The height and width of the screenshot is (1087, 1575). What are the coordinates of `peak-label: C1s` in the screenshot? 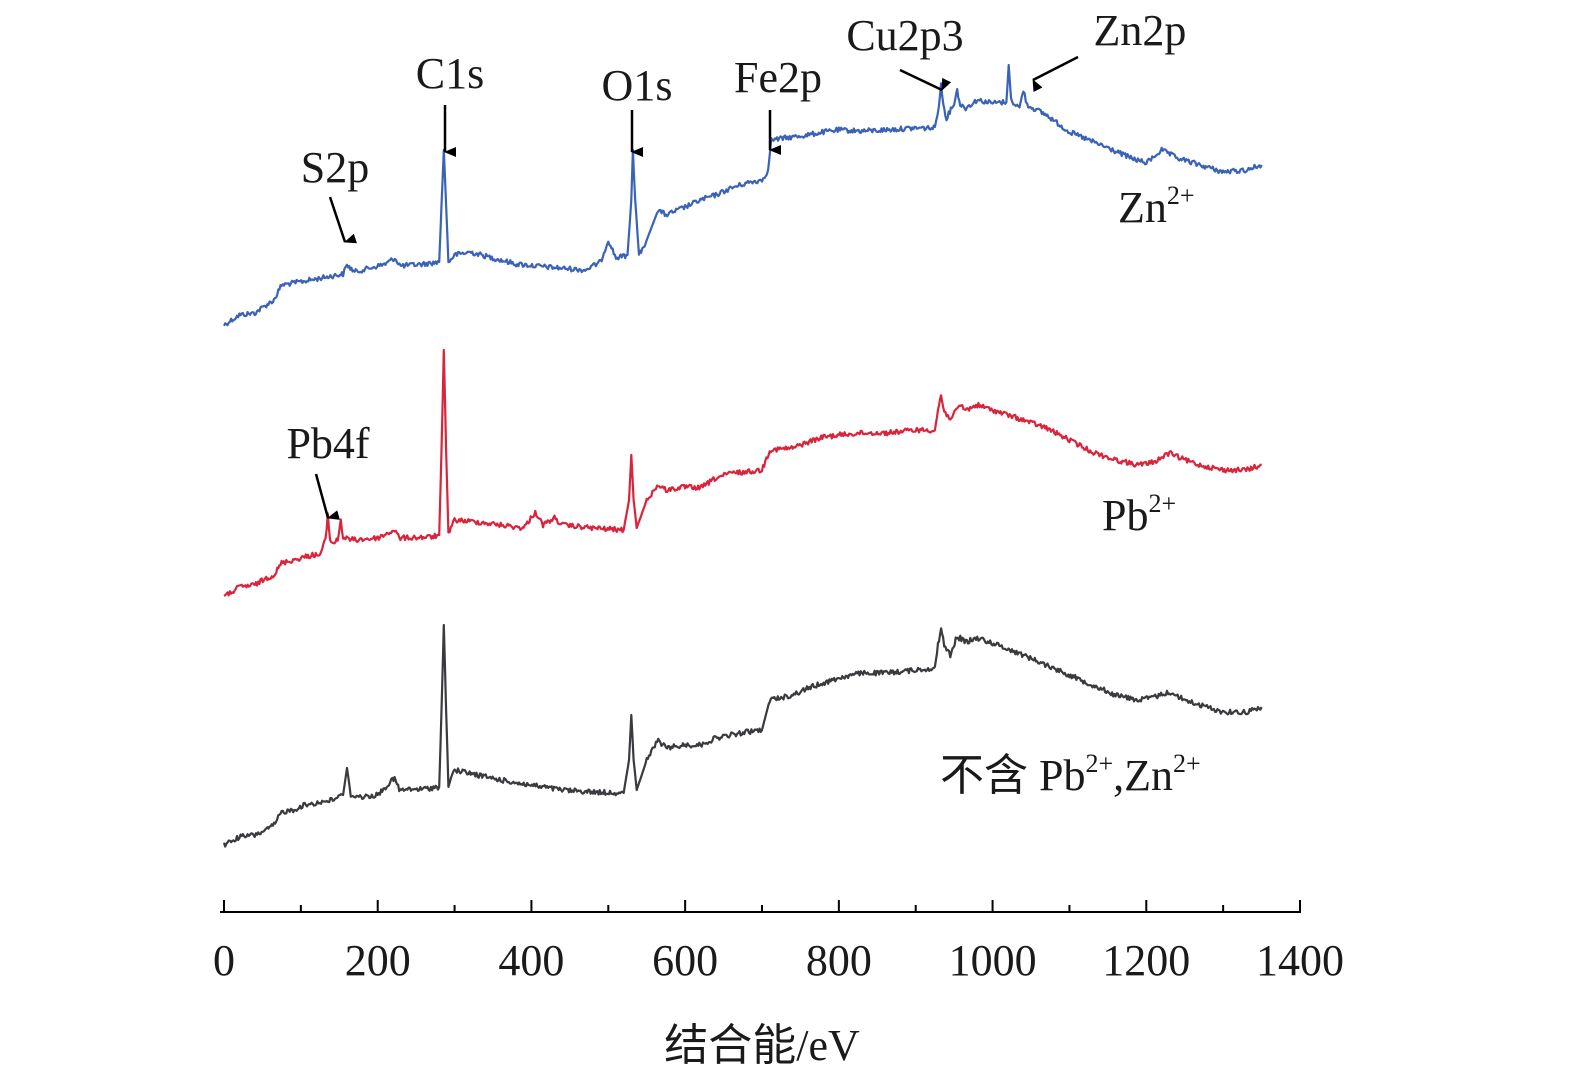 It's located at (450, 73).